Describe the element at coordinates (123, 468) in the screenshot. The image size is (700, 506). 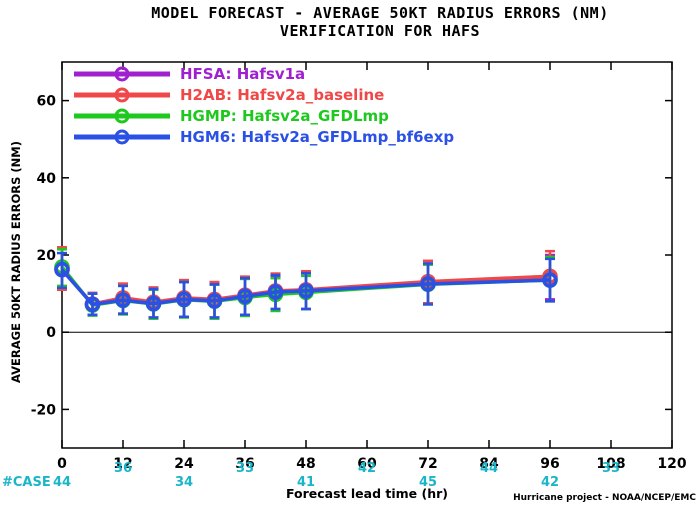
I see `case-count: 36` at that location.